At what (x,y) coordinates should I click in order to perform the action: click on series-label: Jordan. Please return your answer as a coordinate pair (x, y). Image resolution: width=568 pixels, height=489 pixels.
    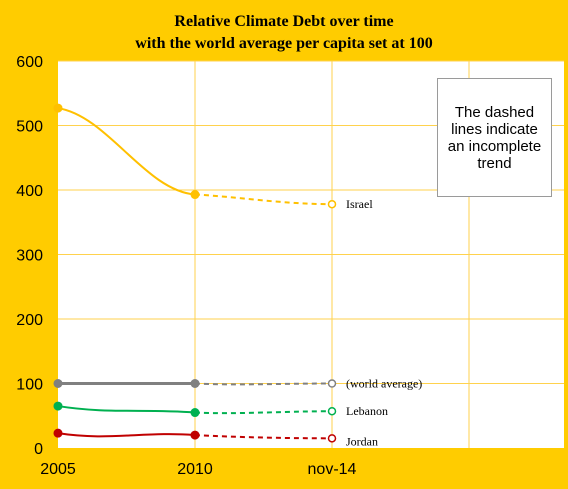
    Looking at the image, I should click on (362, 441).